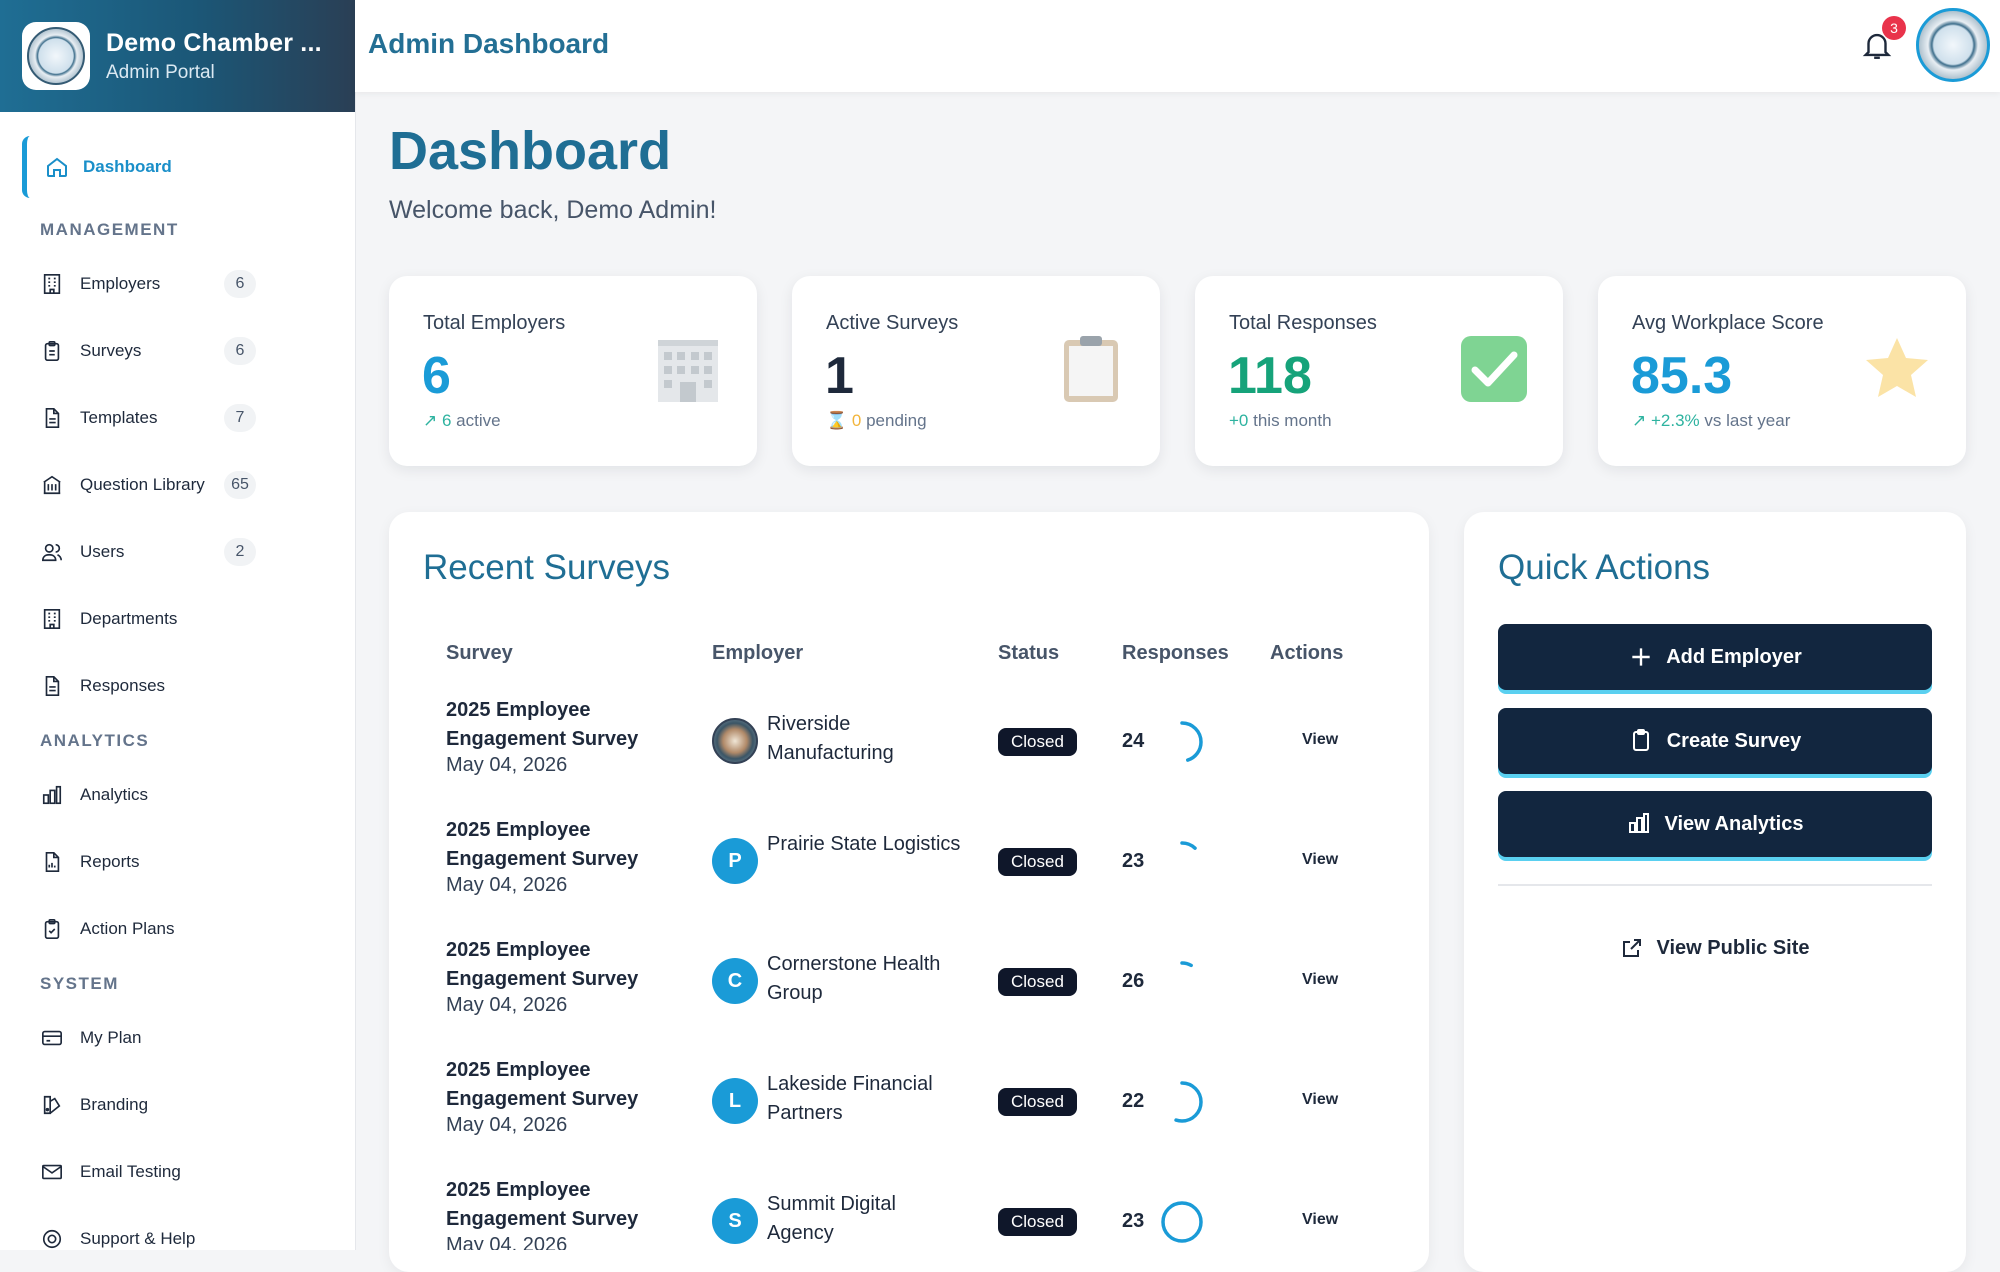  What do you see at coordinates (1682, 376) in the screenshot?
I see `stat-value: 85.3` at bounding box center [1682, 376].